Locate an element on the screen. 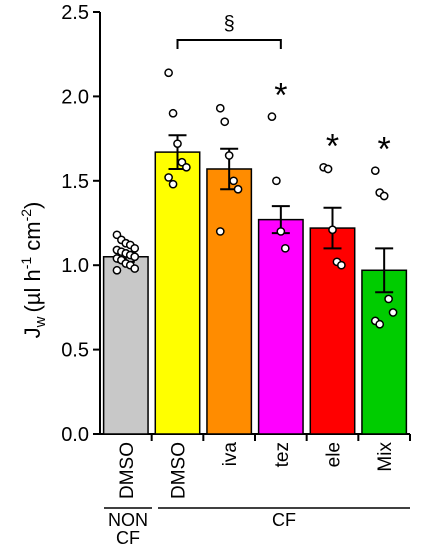  group-annotations: NON CF CF is located at coordinates (257, 527).